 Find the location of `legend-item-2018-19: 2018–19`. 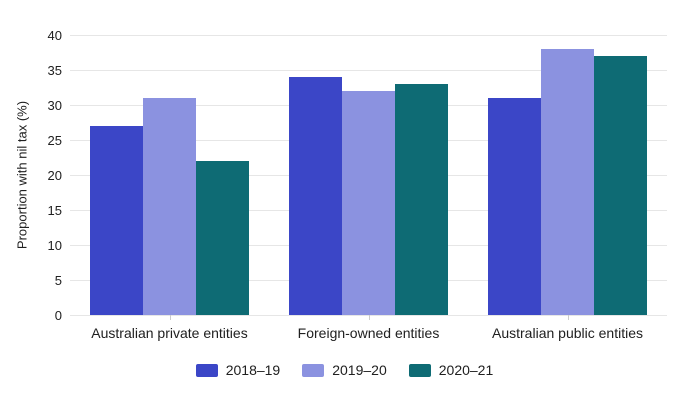

legend-item-2018-19: 2018–19 is located at coordinates (238, 370).